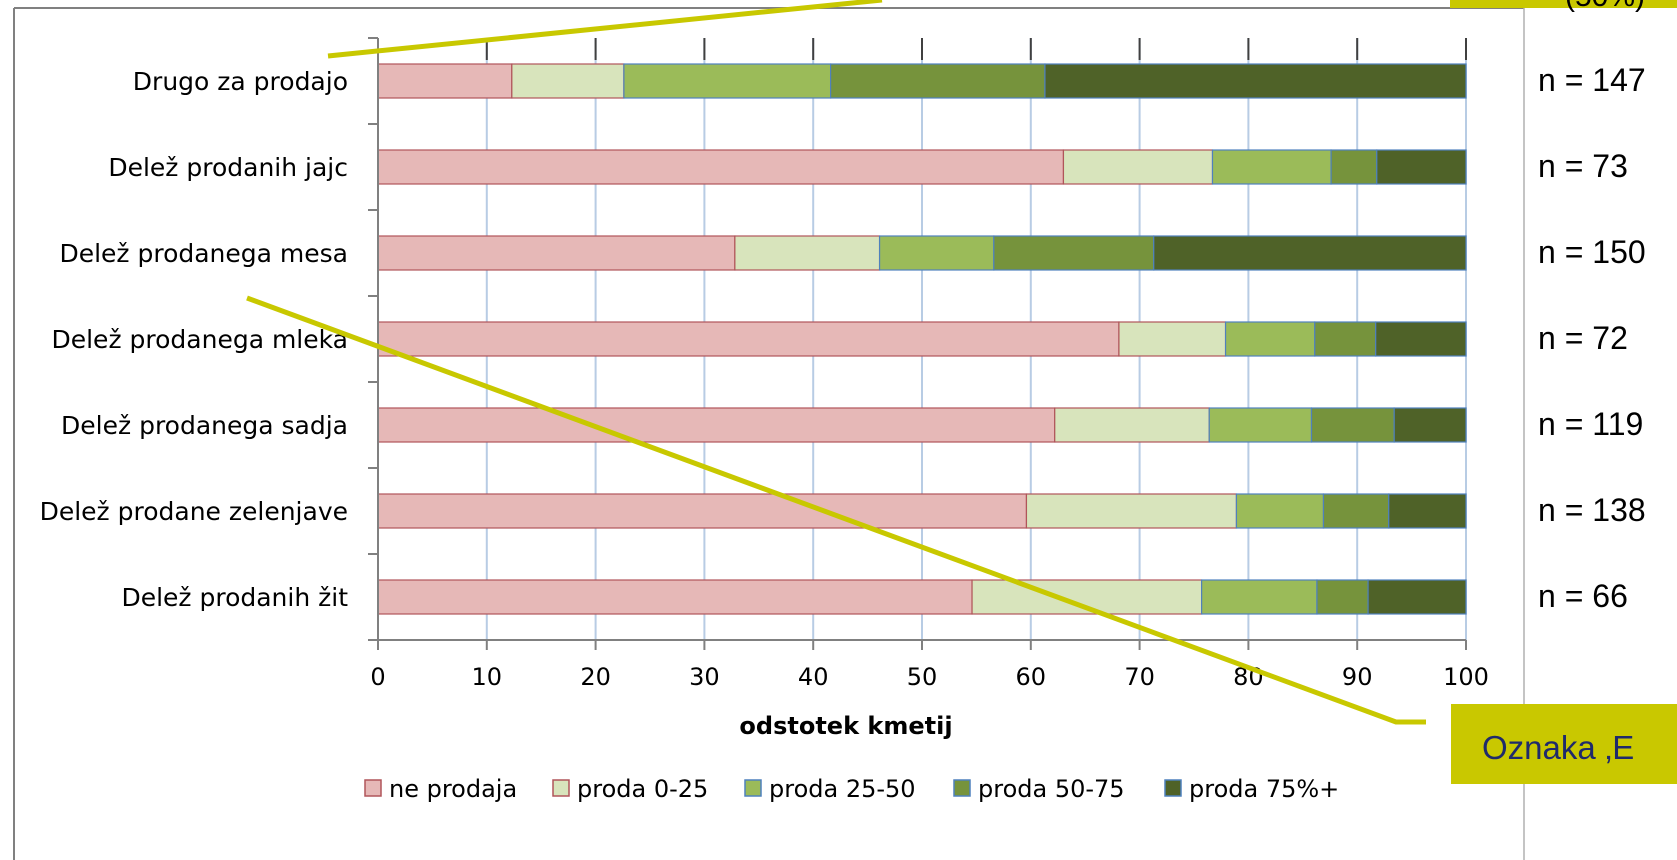 This screenshot has height=860, width=1677. Describe the element at coordinates (1605, 6) in the screenshot. I see `callout-top-text: (50%)` at that location.